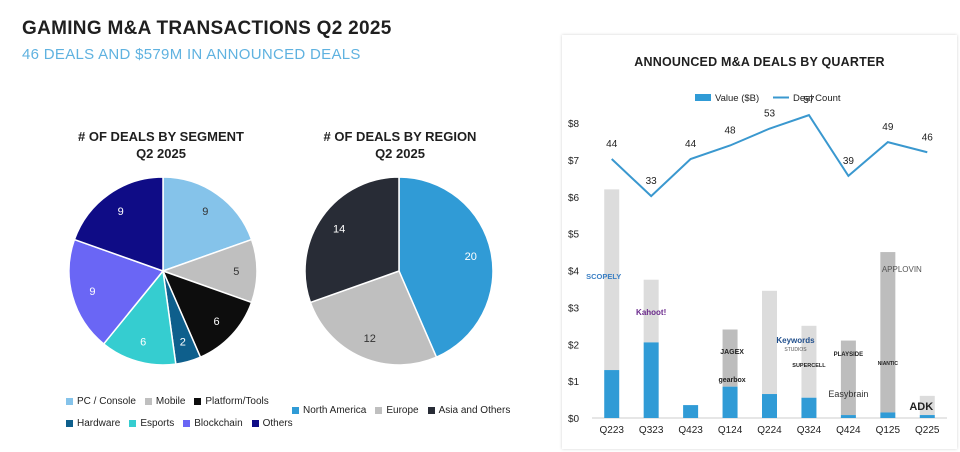 The height and width of the screenshot is (452, 960). What do you see at coordinates (446, 267) in the screenshot?
I see `region-slice-north-america` at bounding box center [446, 267].